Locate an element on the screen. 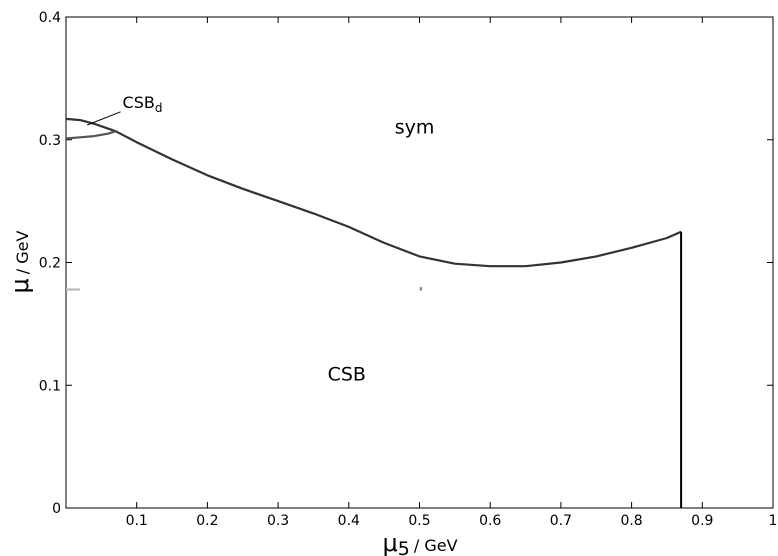  x-tick-label: 0.2 is located at coordinates (207, 521).